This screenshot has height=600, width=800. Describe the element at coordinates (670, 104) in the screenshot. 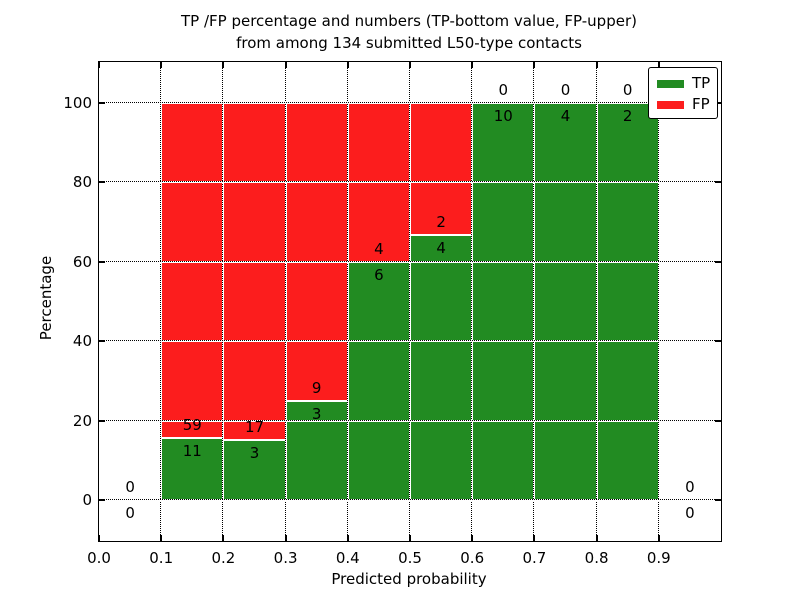

I see `legend-swatch-fp` at that location.